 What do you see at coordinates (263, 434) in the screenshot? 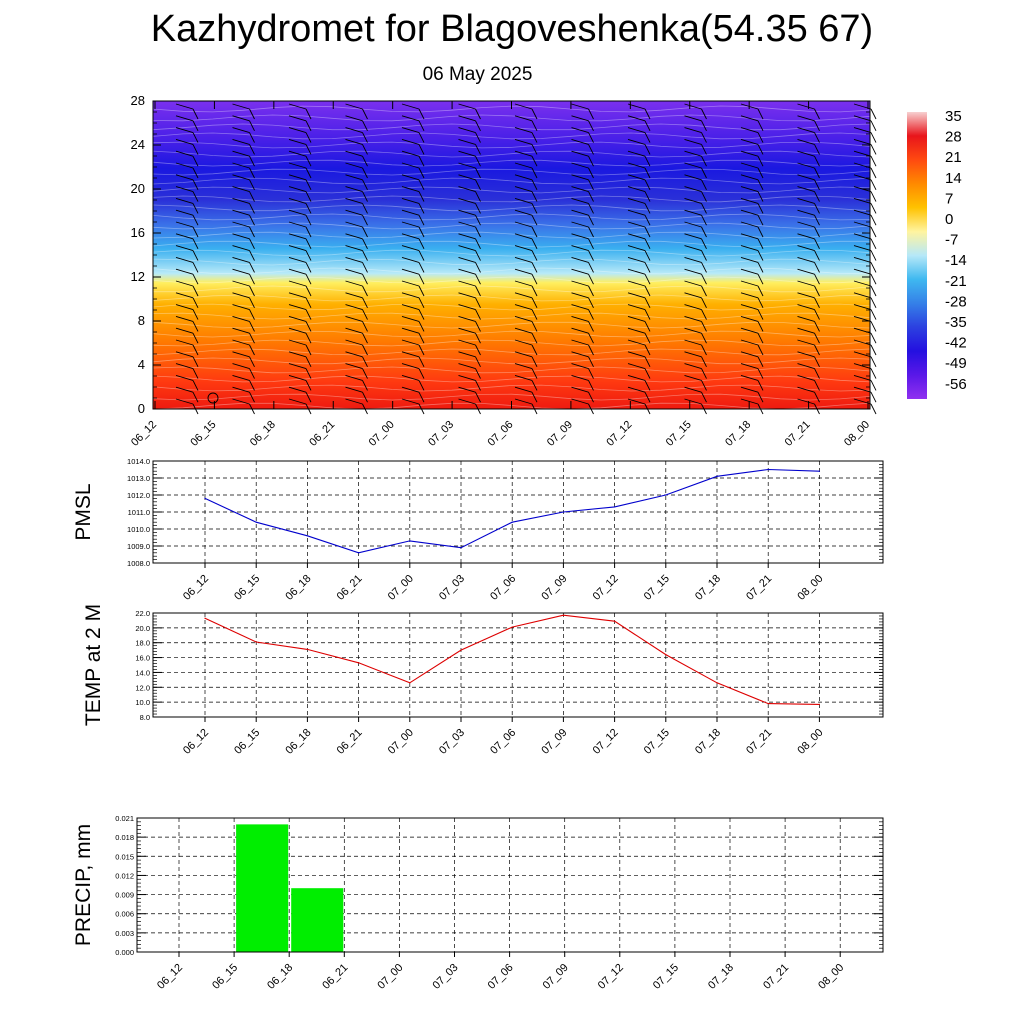
I see `x-tick-label: 06_18` at bounding box center [263, 434].